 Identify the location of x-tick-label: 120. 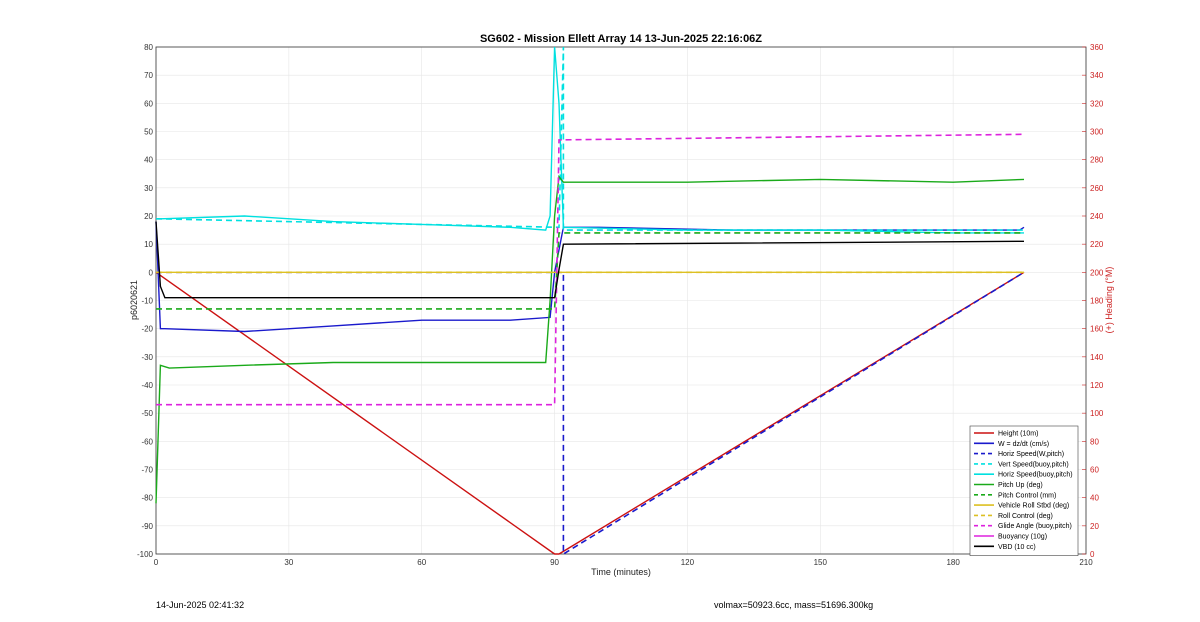
(688, 562).